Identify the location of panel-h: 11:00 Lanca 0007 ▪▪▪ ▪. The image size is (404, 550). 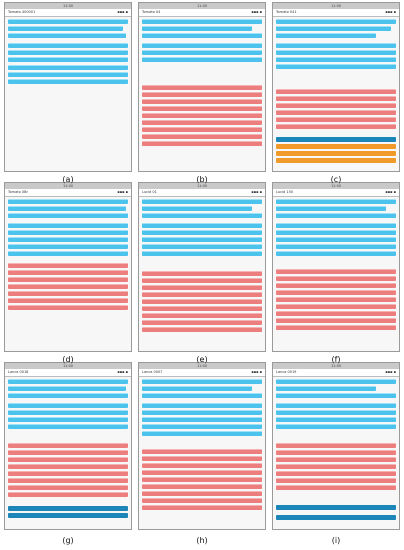
(202, 446).